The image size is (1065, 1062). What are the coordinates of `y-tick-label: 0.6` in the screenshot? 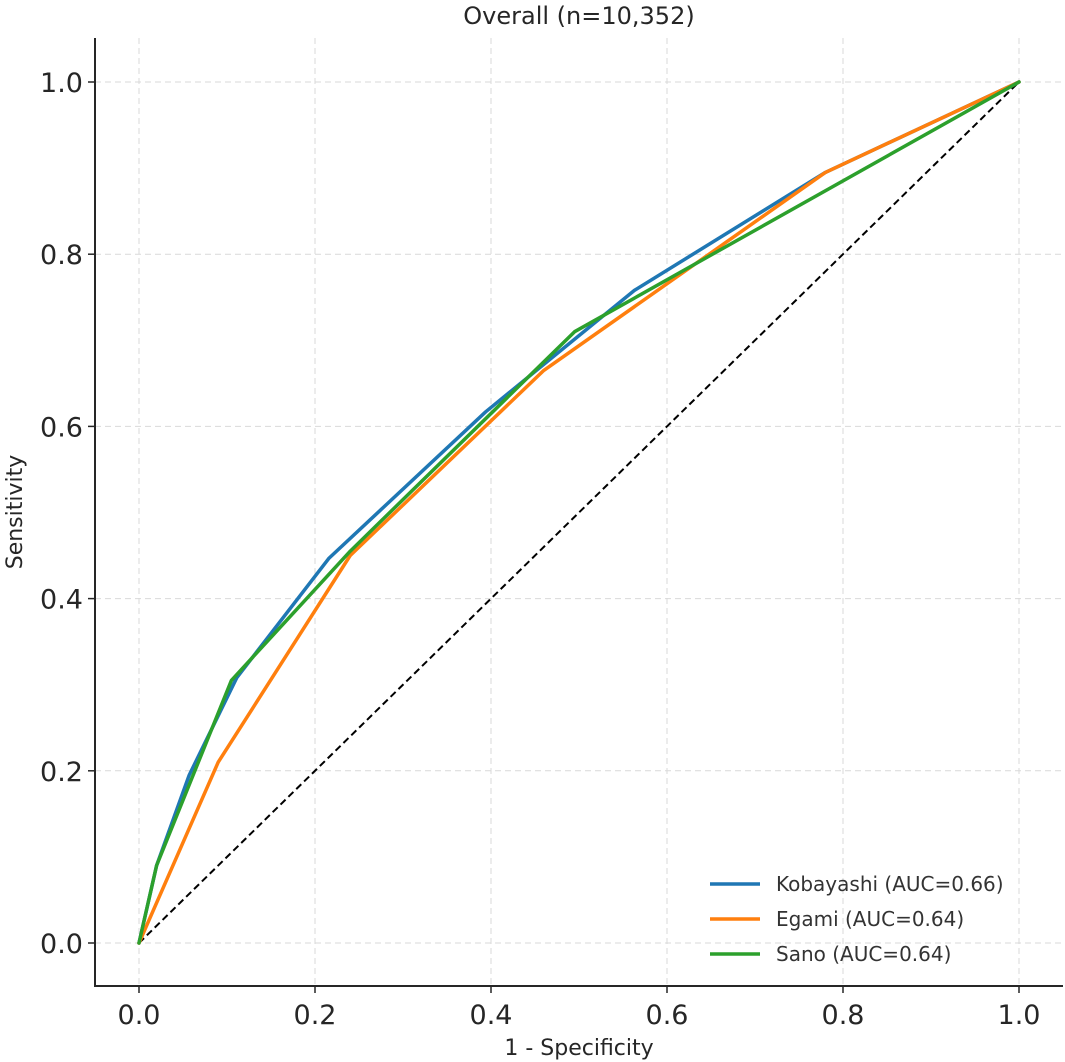 It's located at (61, 427).